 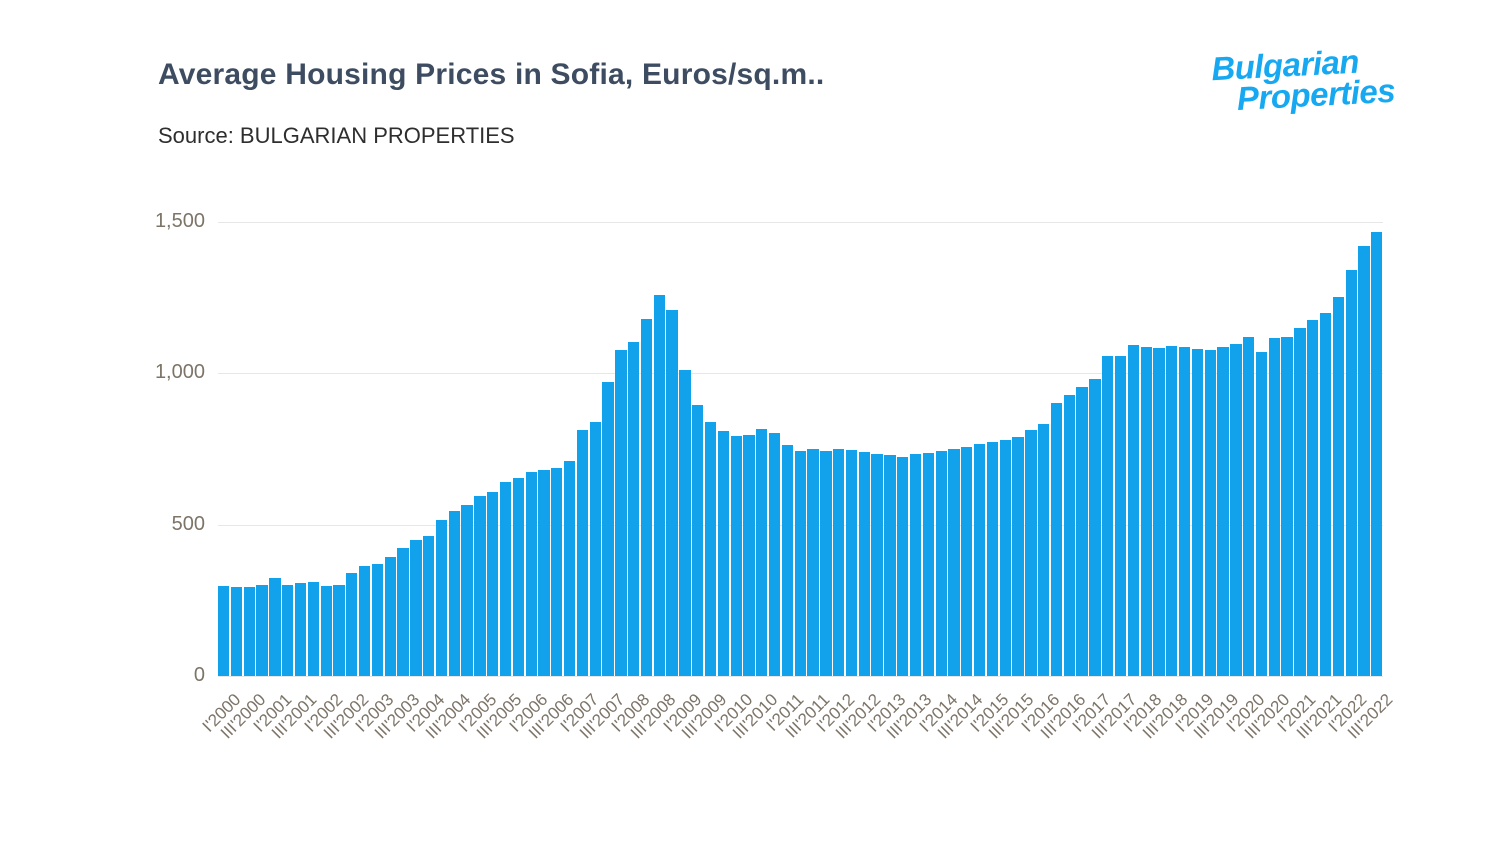 What do you see at coordinates (179, 221) in the screenshot?
I see `y-tick-label: 1,500` at bounding box center [179, 221].